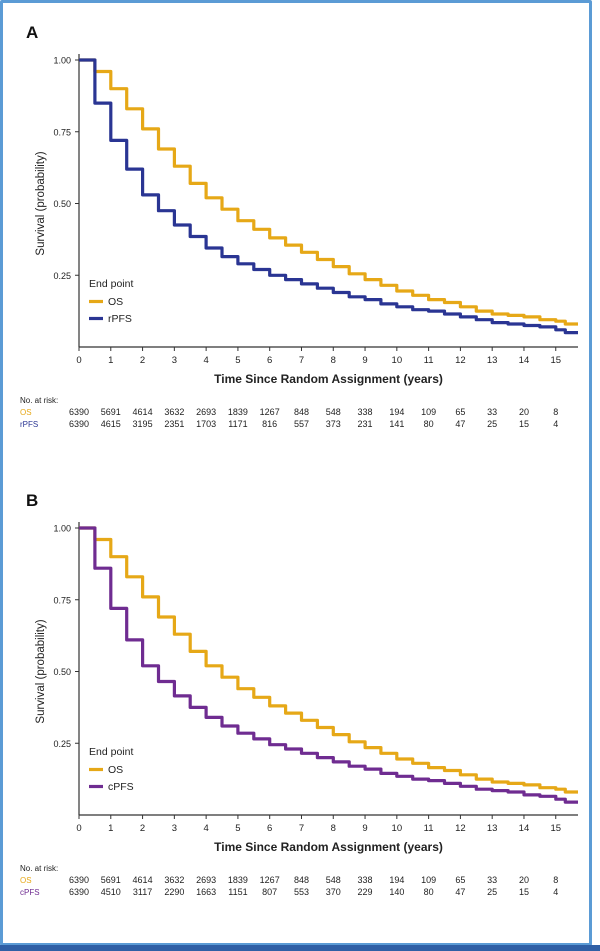  What do you see at coordinates (62, 600) in the screenshot?
I see `y-tick-label: 0.75` at bounding box center [62, 600].